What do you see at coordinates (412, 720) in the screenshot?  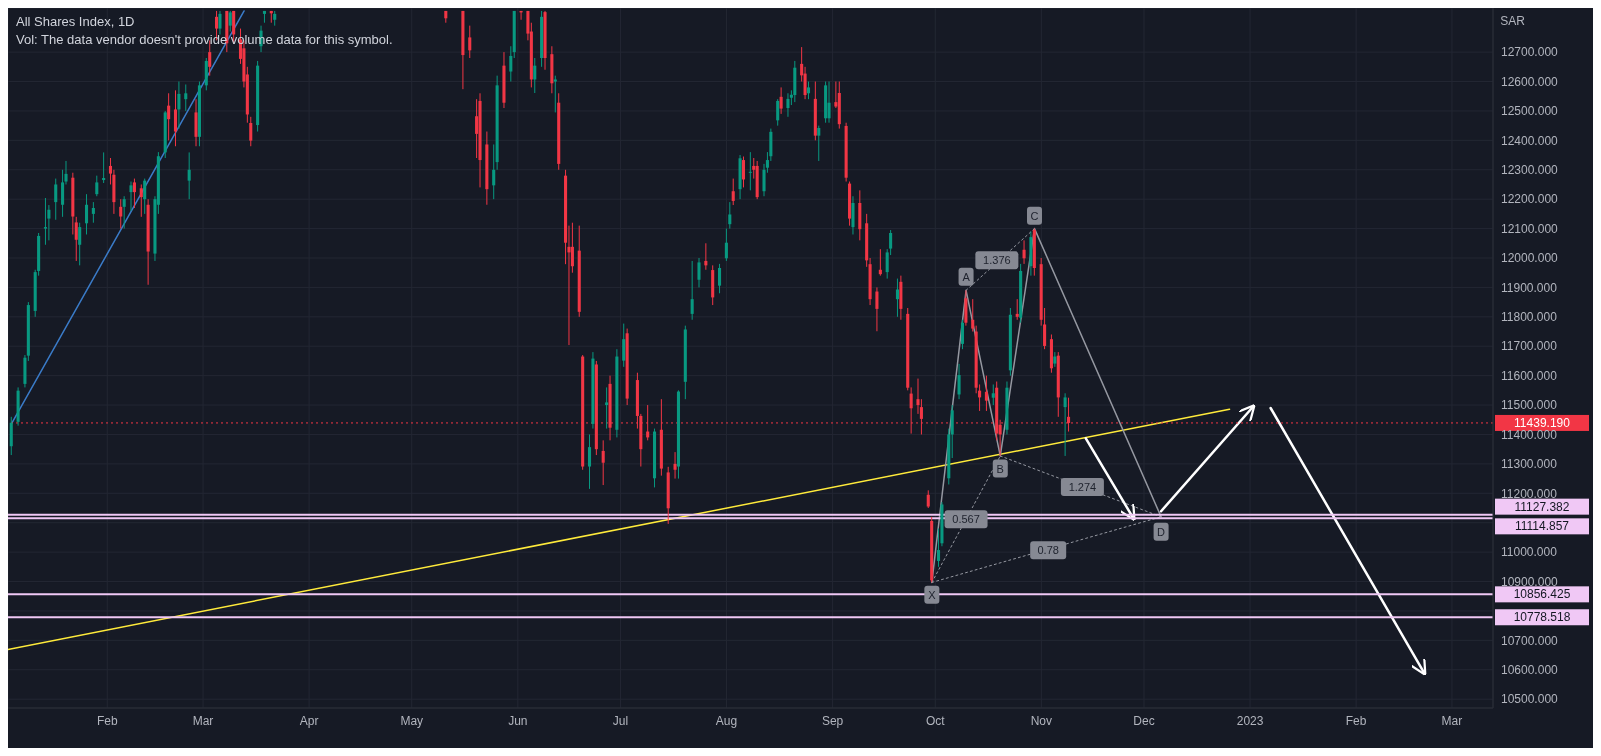 I see `x-tick-label: May` at bounding box center [412, 720].